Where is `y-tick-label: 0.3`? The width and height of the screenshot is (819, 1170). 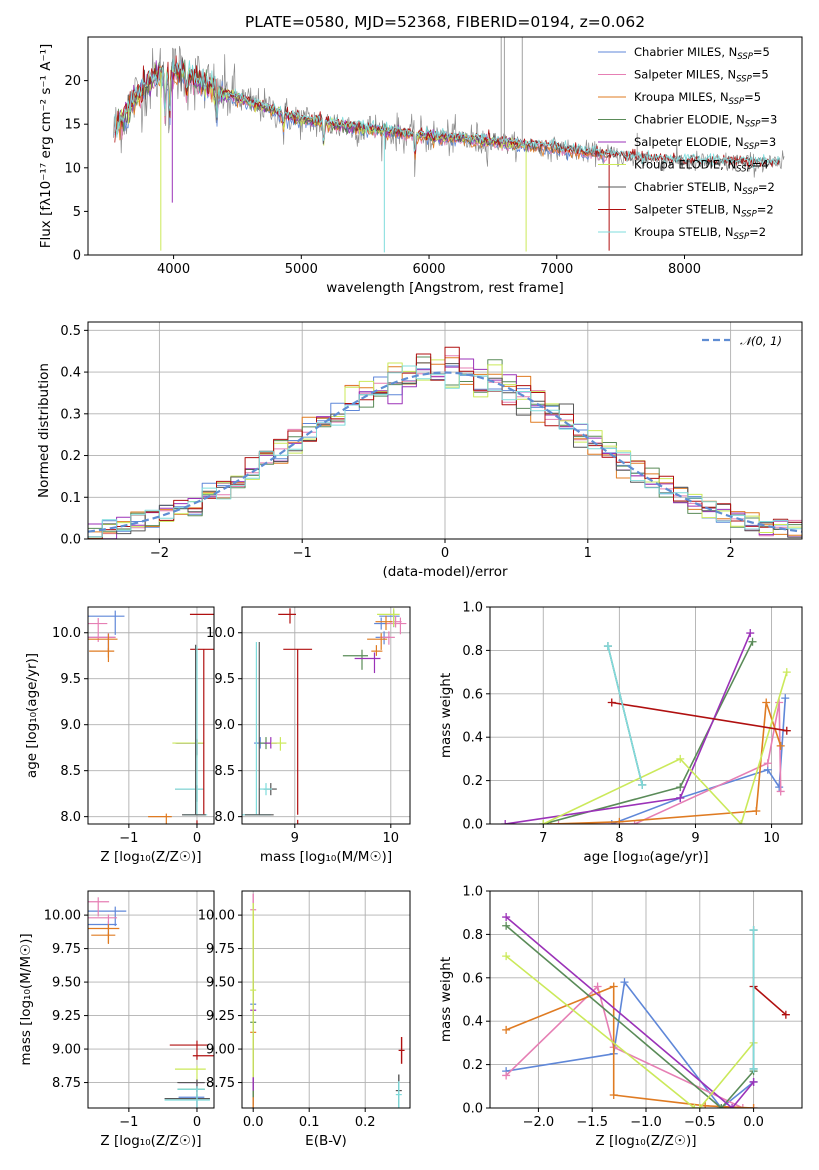 y-tick-label: 0.3 is located at coordinates (70, 414).